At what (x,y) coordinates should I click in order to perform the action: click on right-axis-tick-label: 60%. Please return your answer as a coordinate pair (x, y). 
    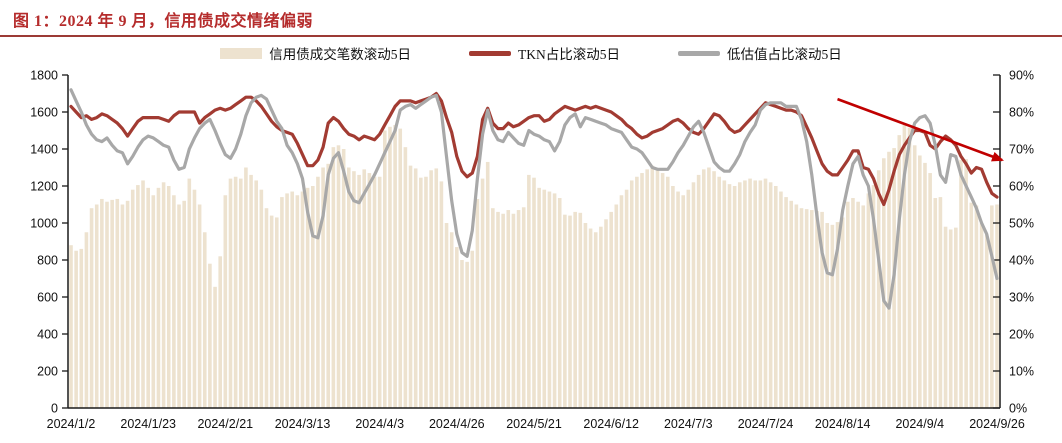
    Looking at the image, I should click on (1021, 187).